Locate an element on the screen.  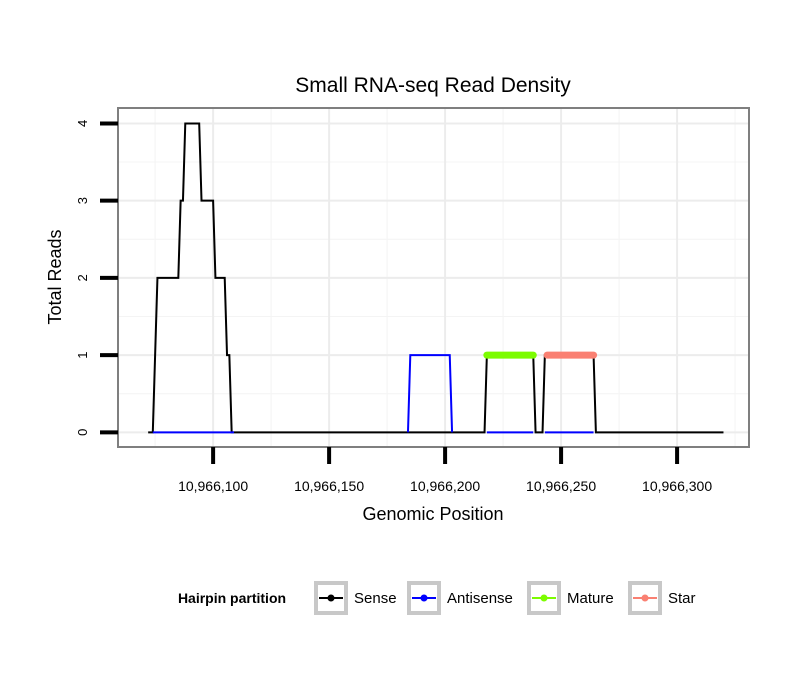
y-tick-label: 2 is located at coordinates (82, 277).